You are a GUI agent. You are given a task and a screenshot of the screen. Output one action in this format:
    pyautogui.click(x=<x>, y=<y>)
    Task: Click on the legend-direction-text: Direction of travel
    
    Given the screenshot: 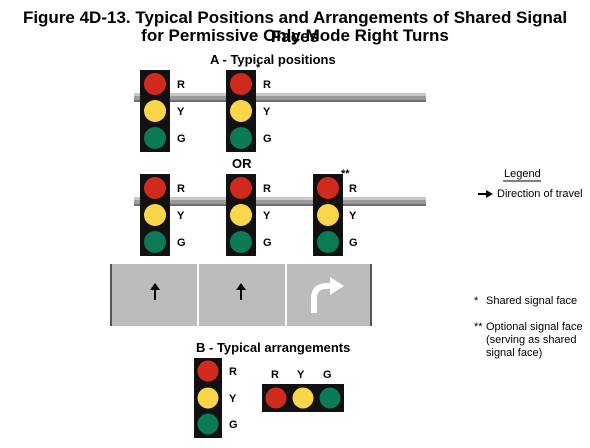 What is the action you would take?
    pyautogui.click(x=540, y=194)
    